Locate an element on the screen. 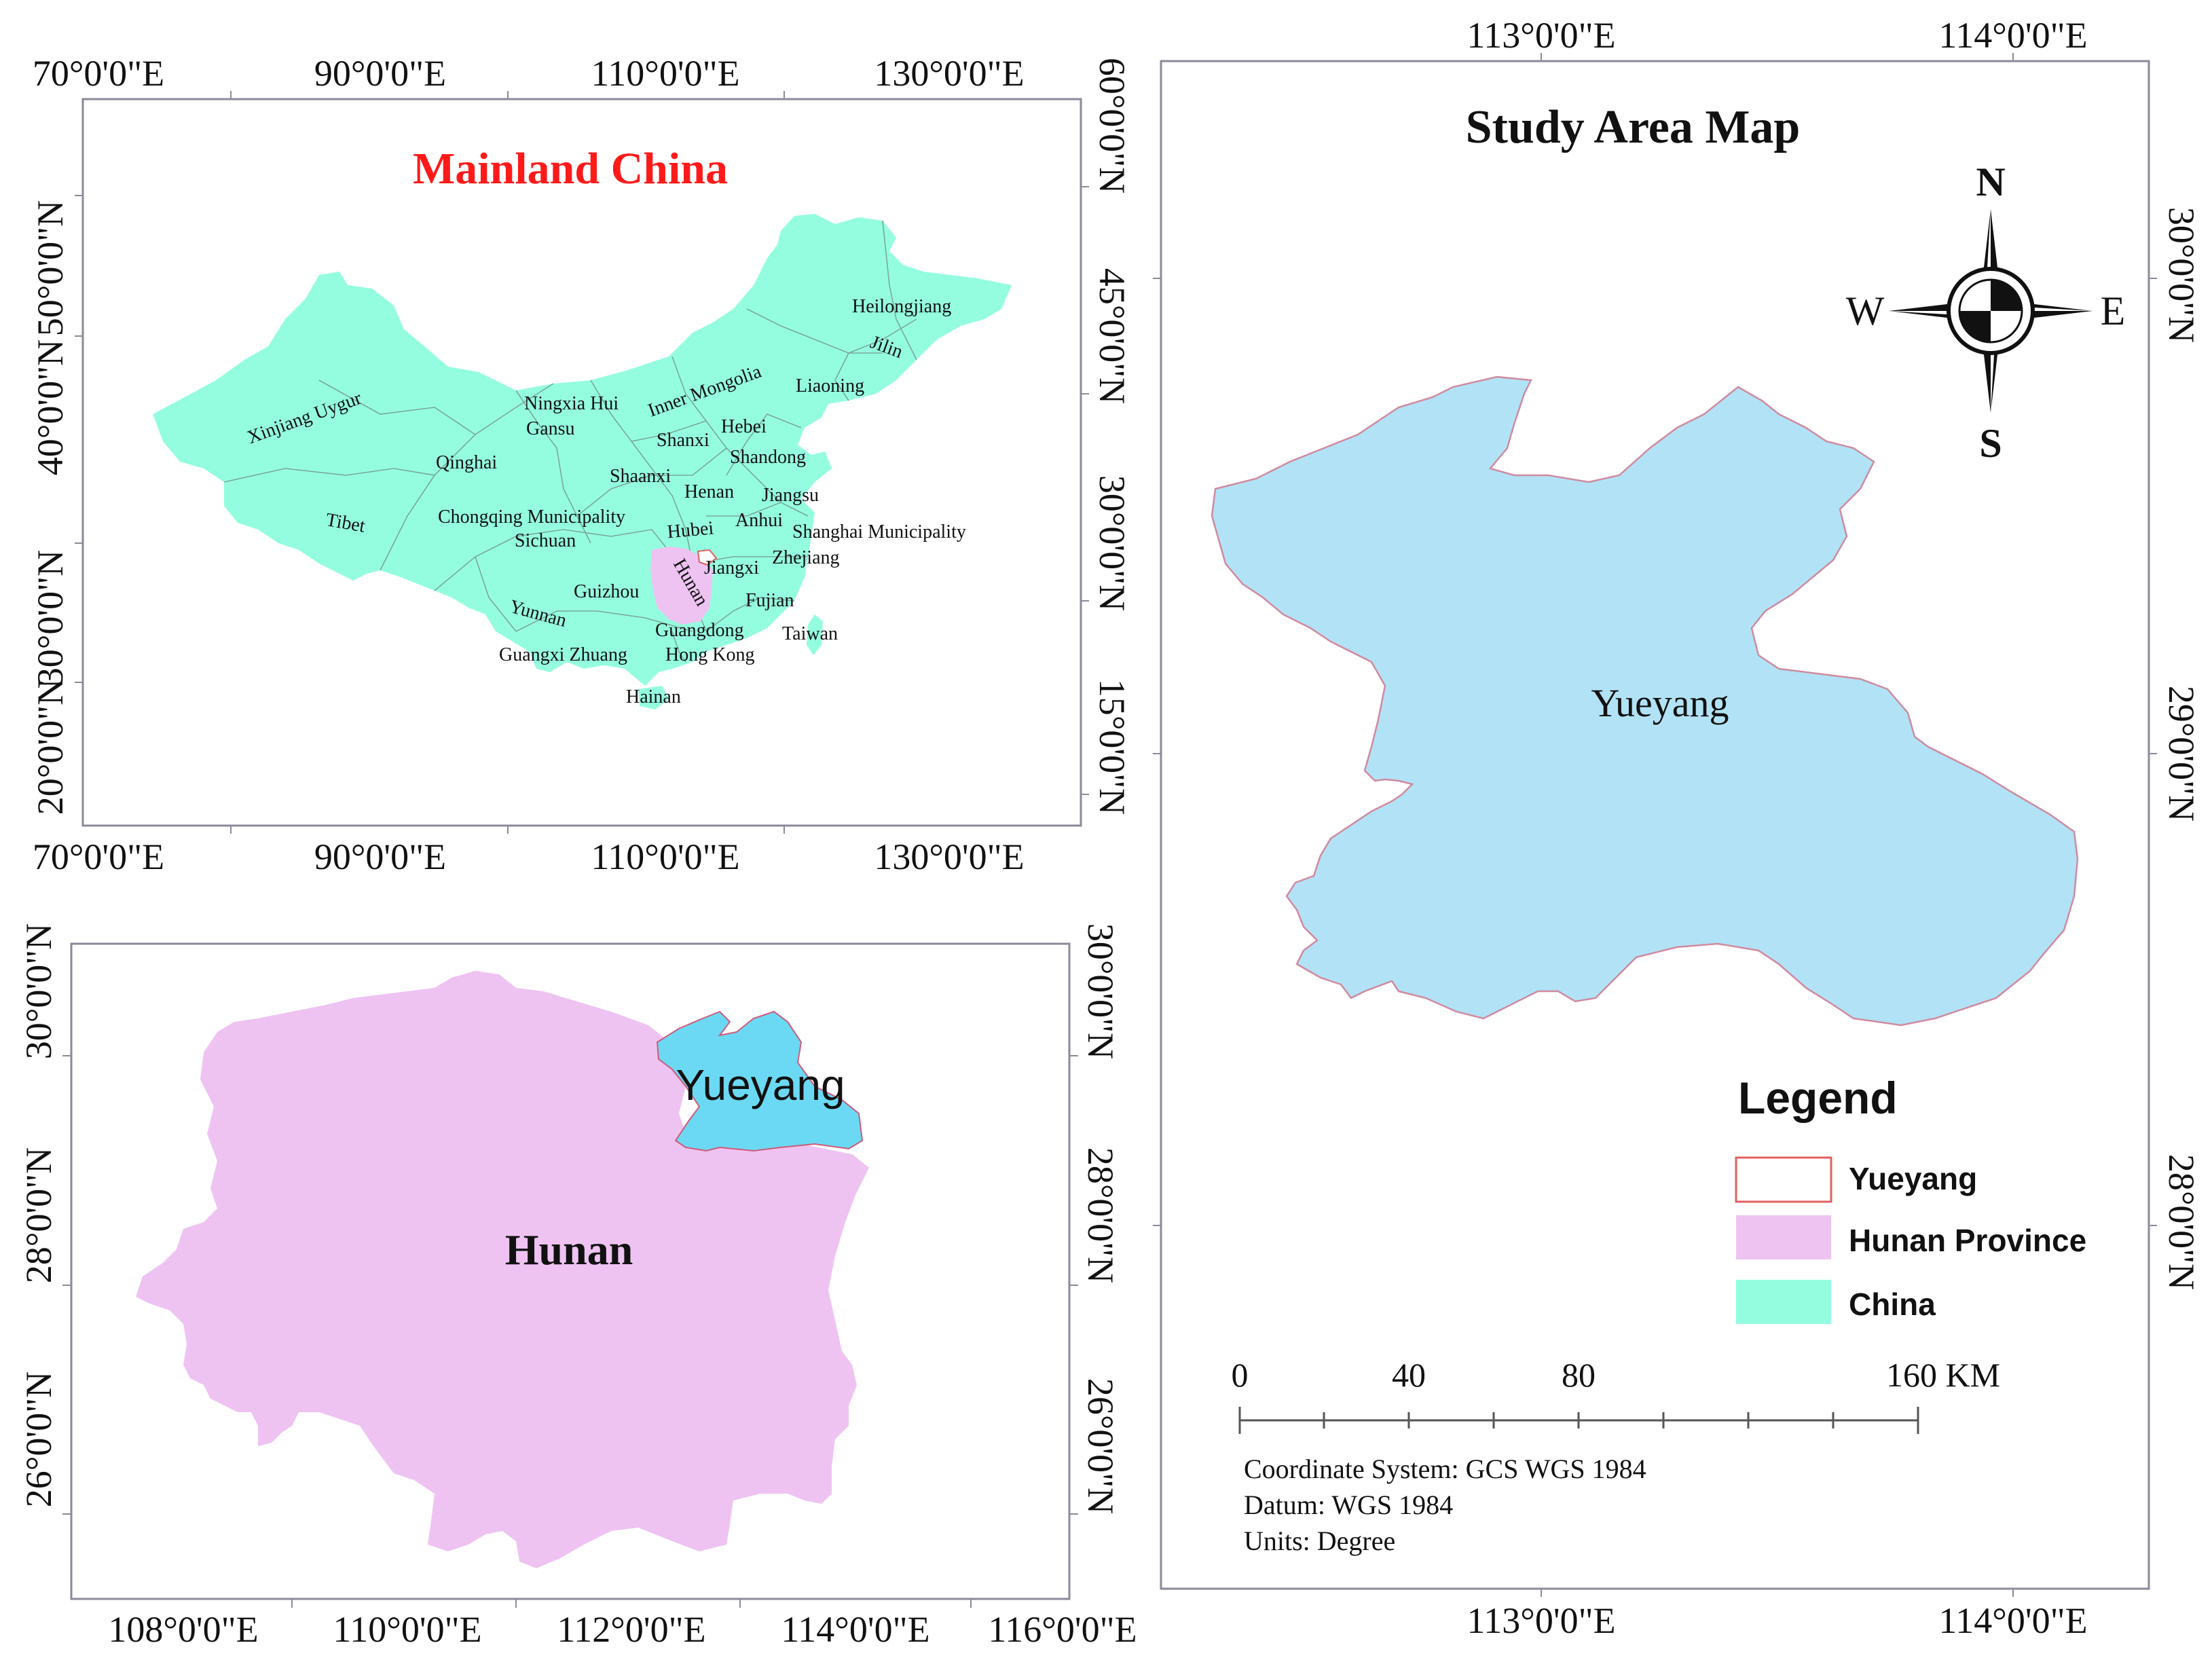  legend-title: Legend is located at coordinates (1818, 1098).